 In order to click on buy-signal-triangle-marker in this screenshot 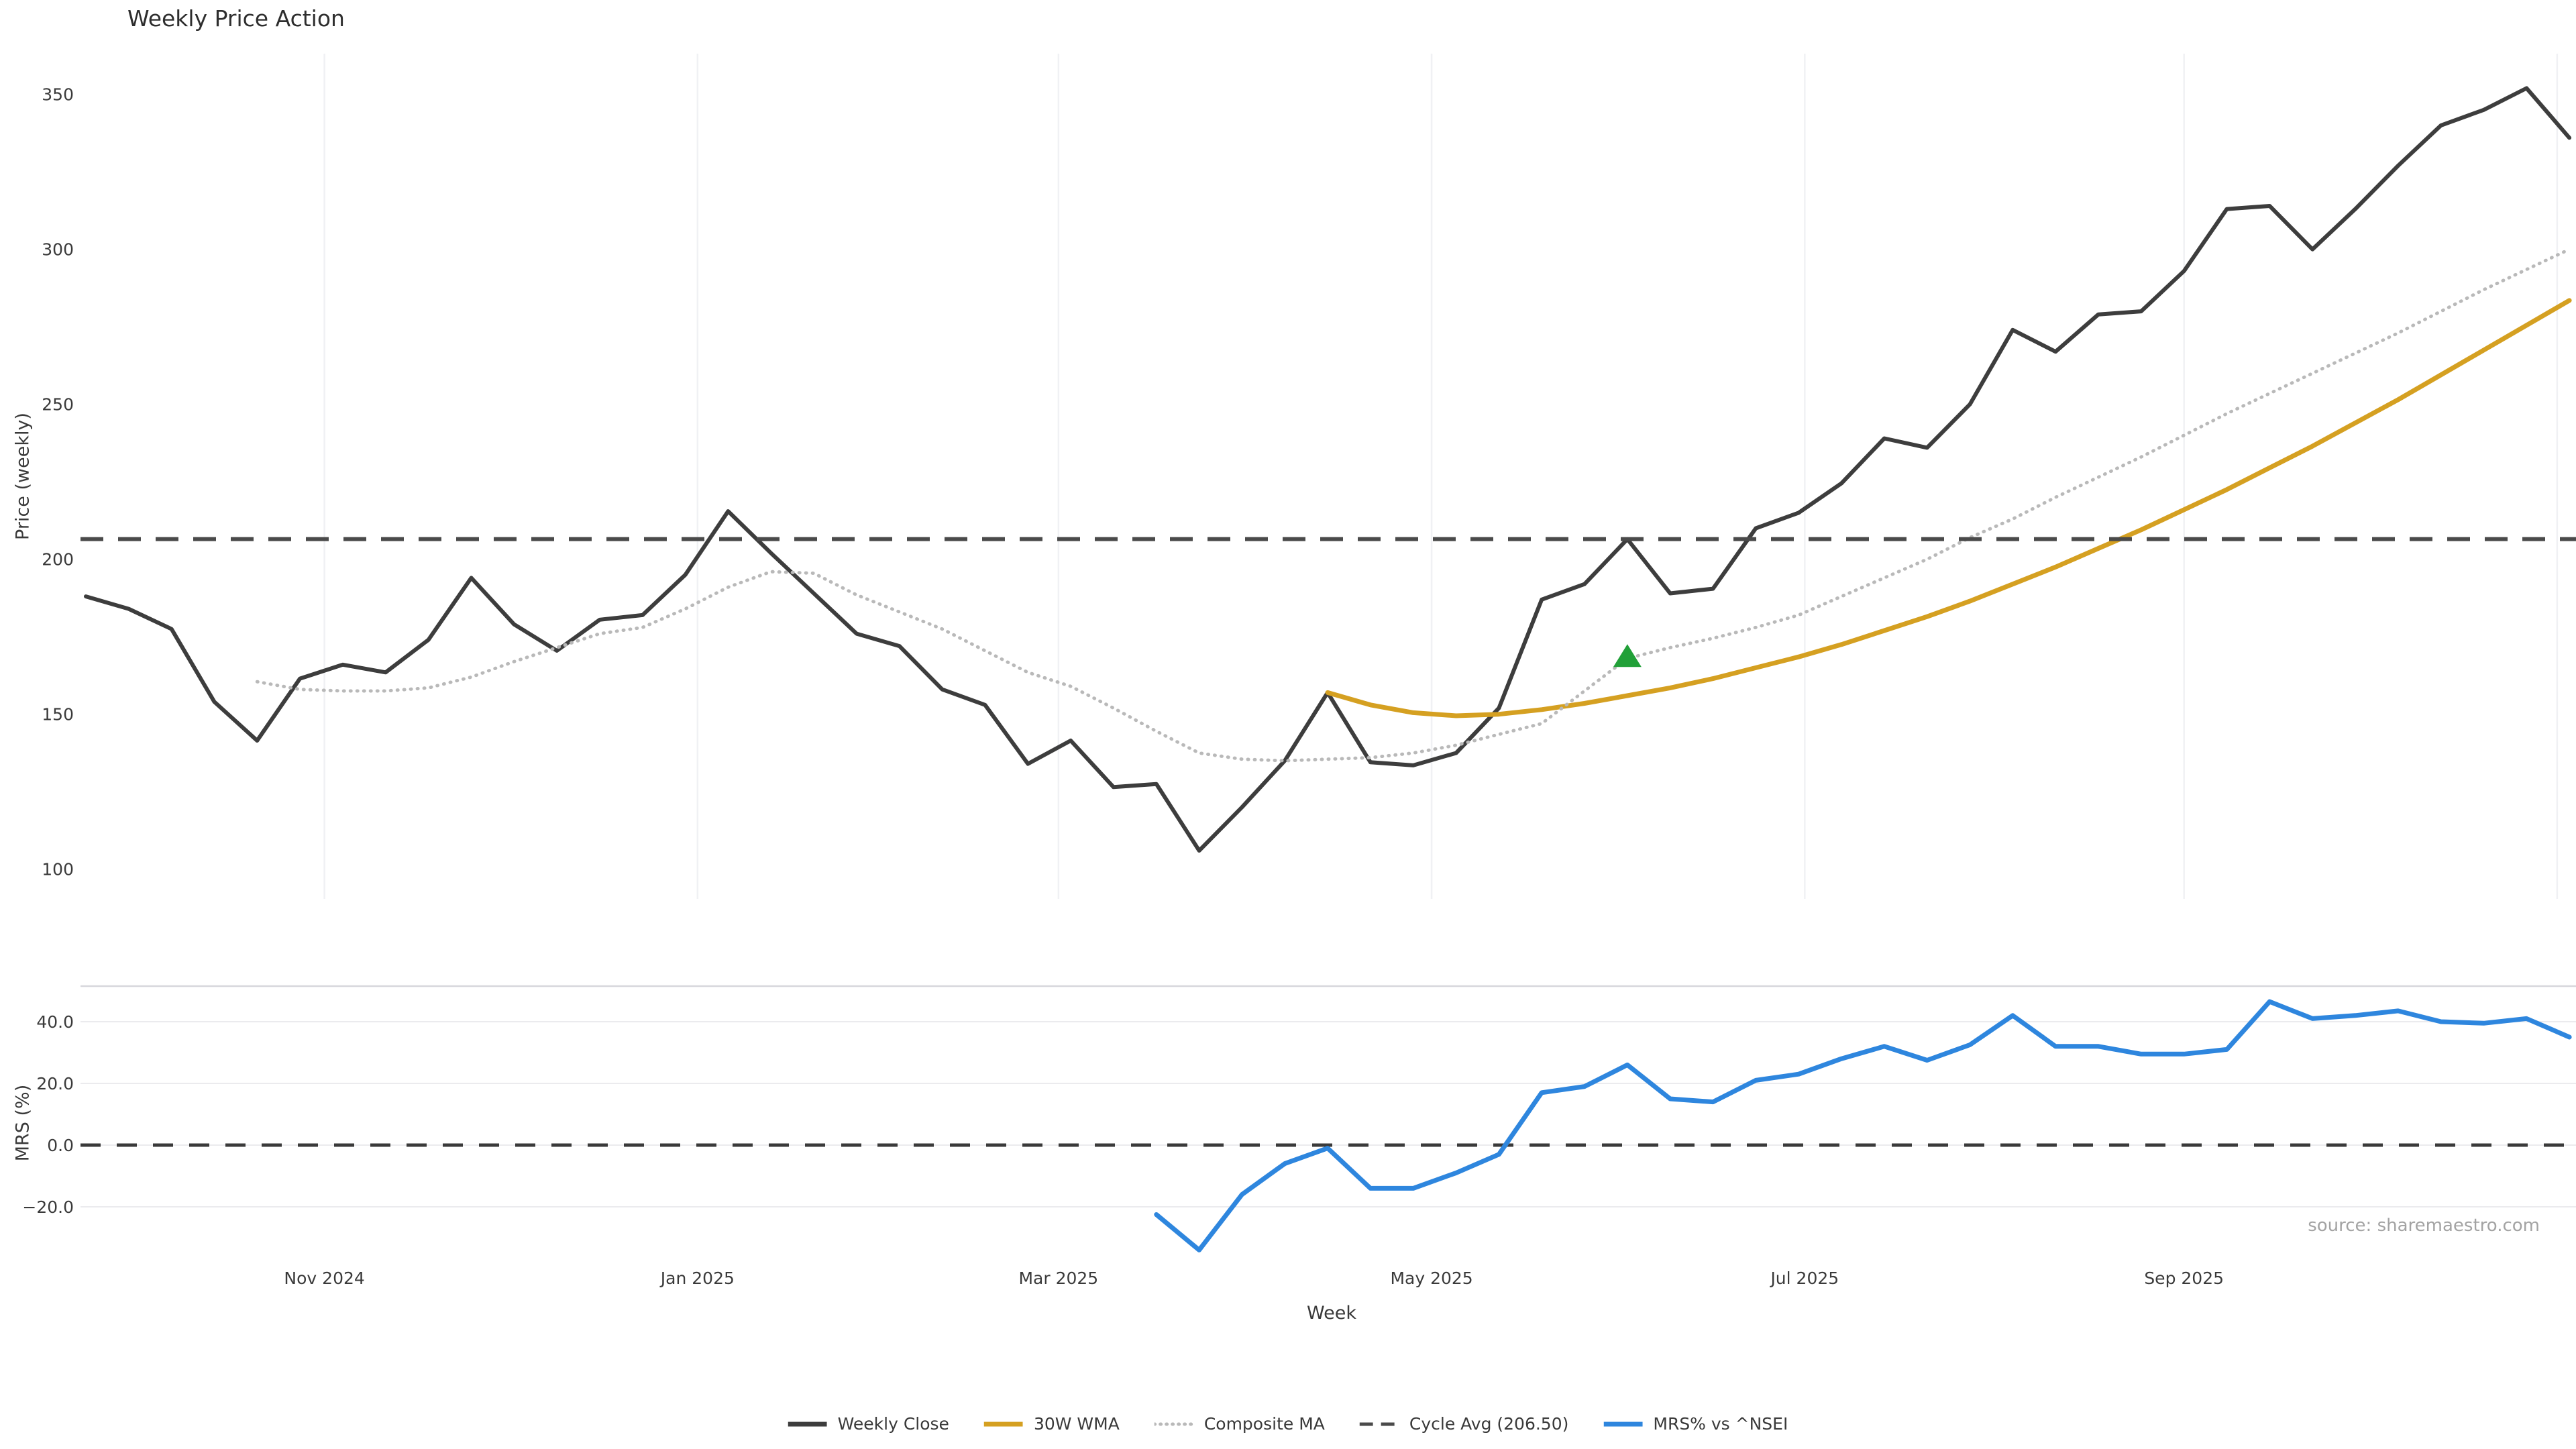, I will do `click(1627, 655)`.